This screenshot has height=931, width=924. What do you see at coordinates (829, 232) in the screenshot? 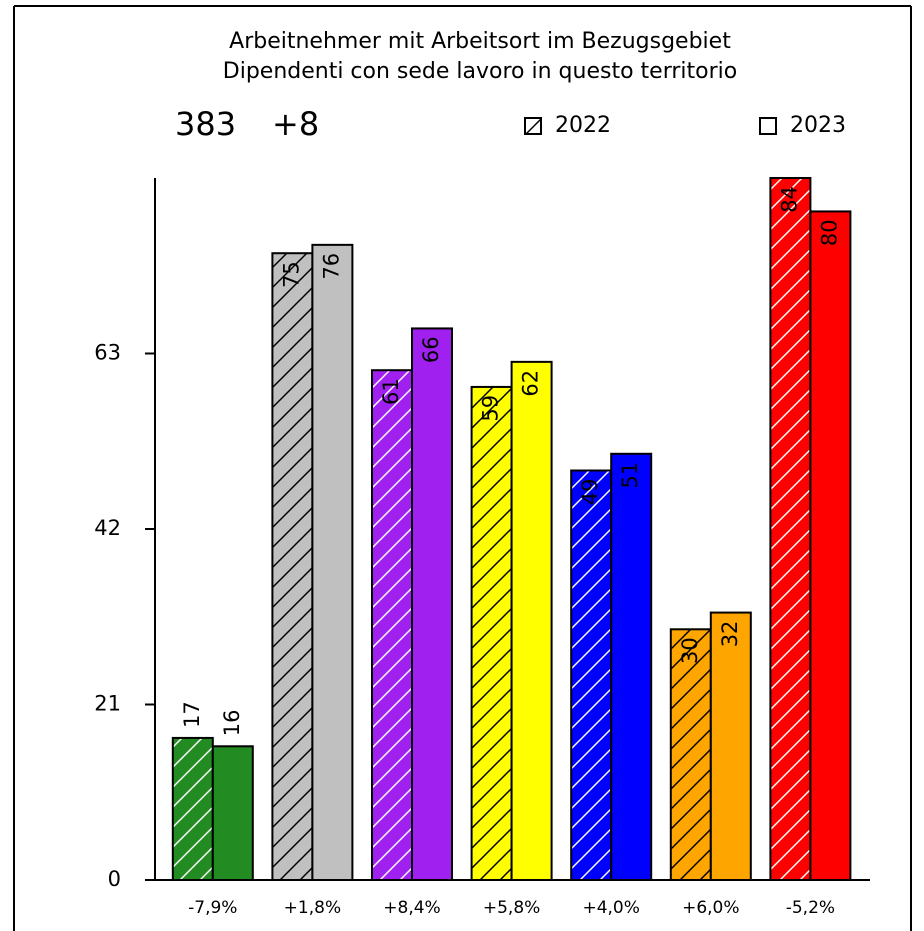
I see `value-label: 80` at bounding box center [829, 232].